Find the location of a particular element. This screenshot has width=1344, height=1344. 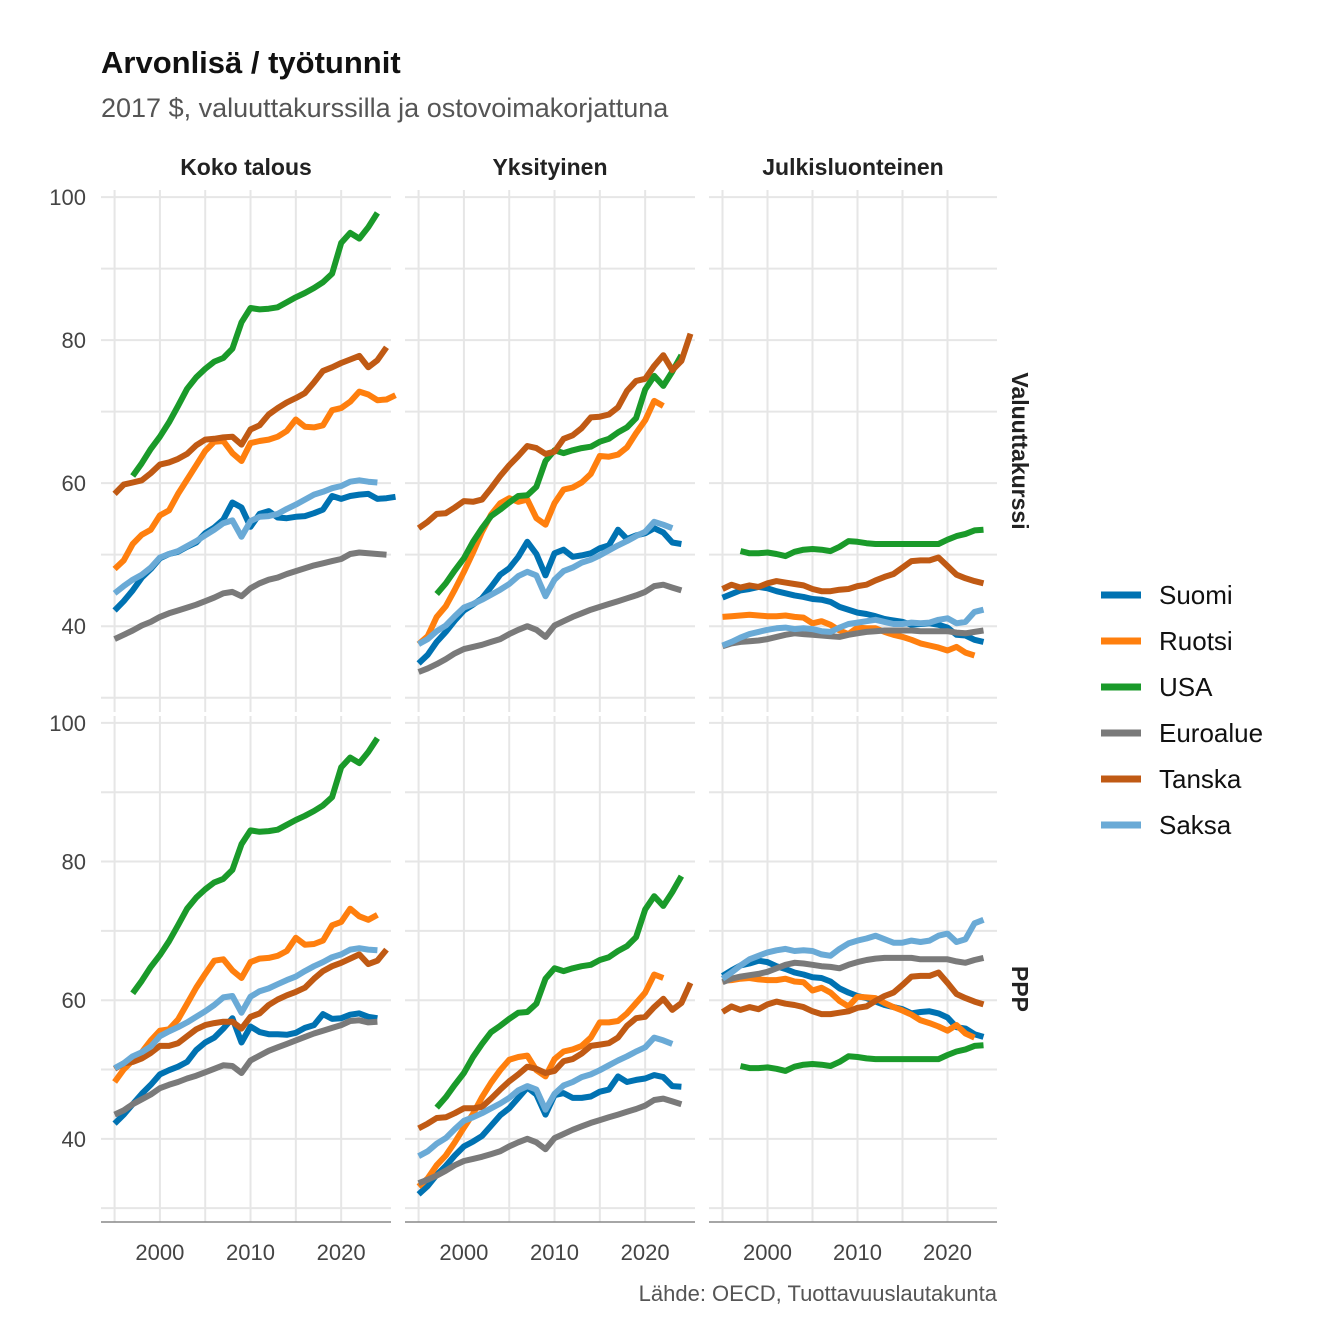

legend-item-suomi: Suomi is located at coordinates (1167, 595).